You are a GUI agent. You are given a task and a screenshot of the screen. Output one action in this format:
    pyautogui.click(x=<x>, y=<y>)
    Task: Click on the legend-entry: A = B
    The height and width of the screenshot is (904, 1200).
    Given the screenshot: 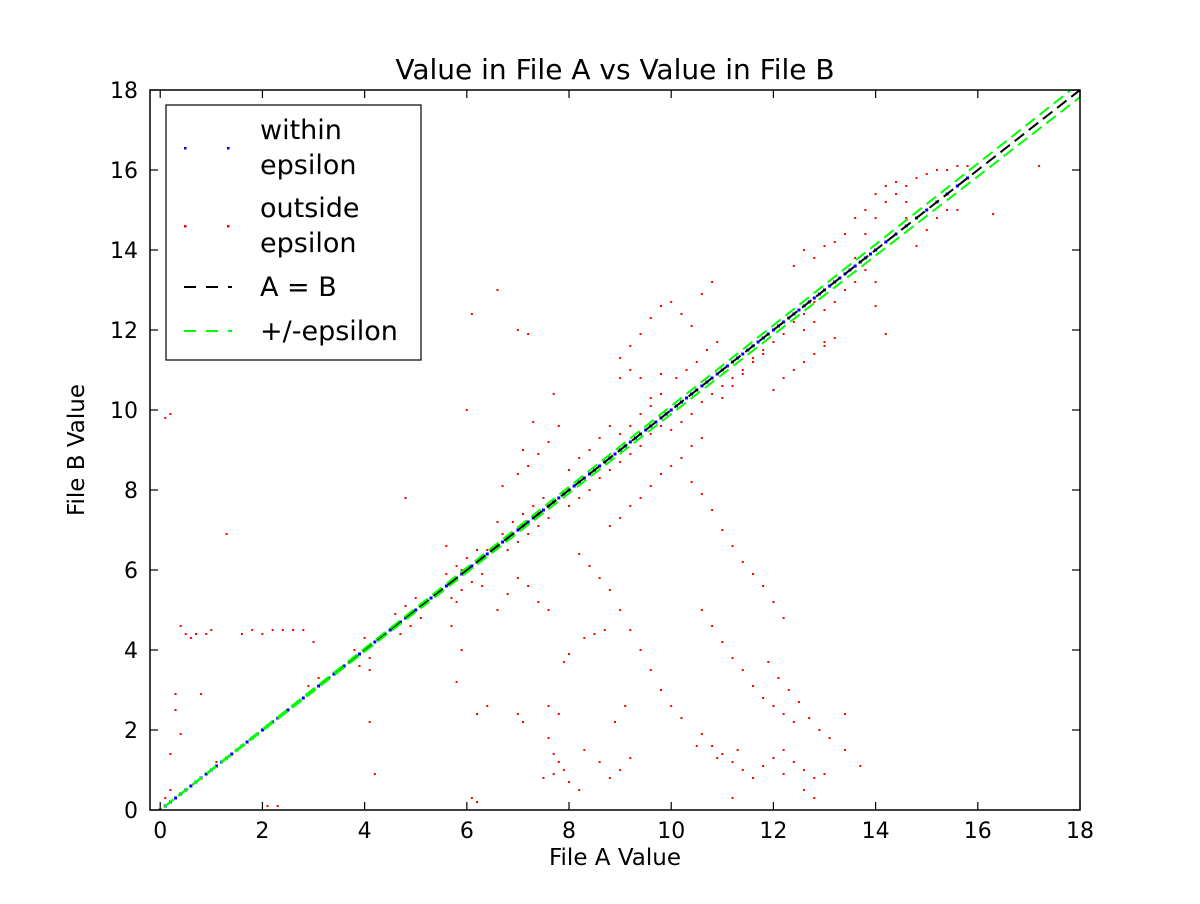 What is the action you would take?
    pyautogui.click(x=260, y=287)
    